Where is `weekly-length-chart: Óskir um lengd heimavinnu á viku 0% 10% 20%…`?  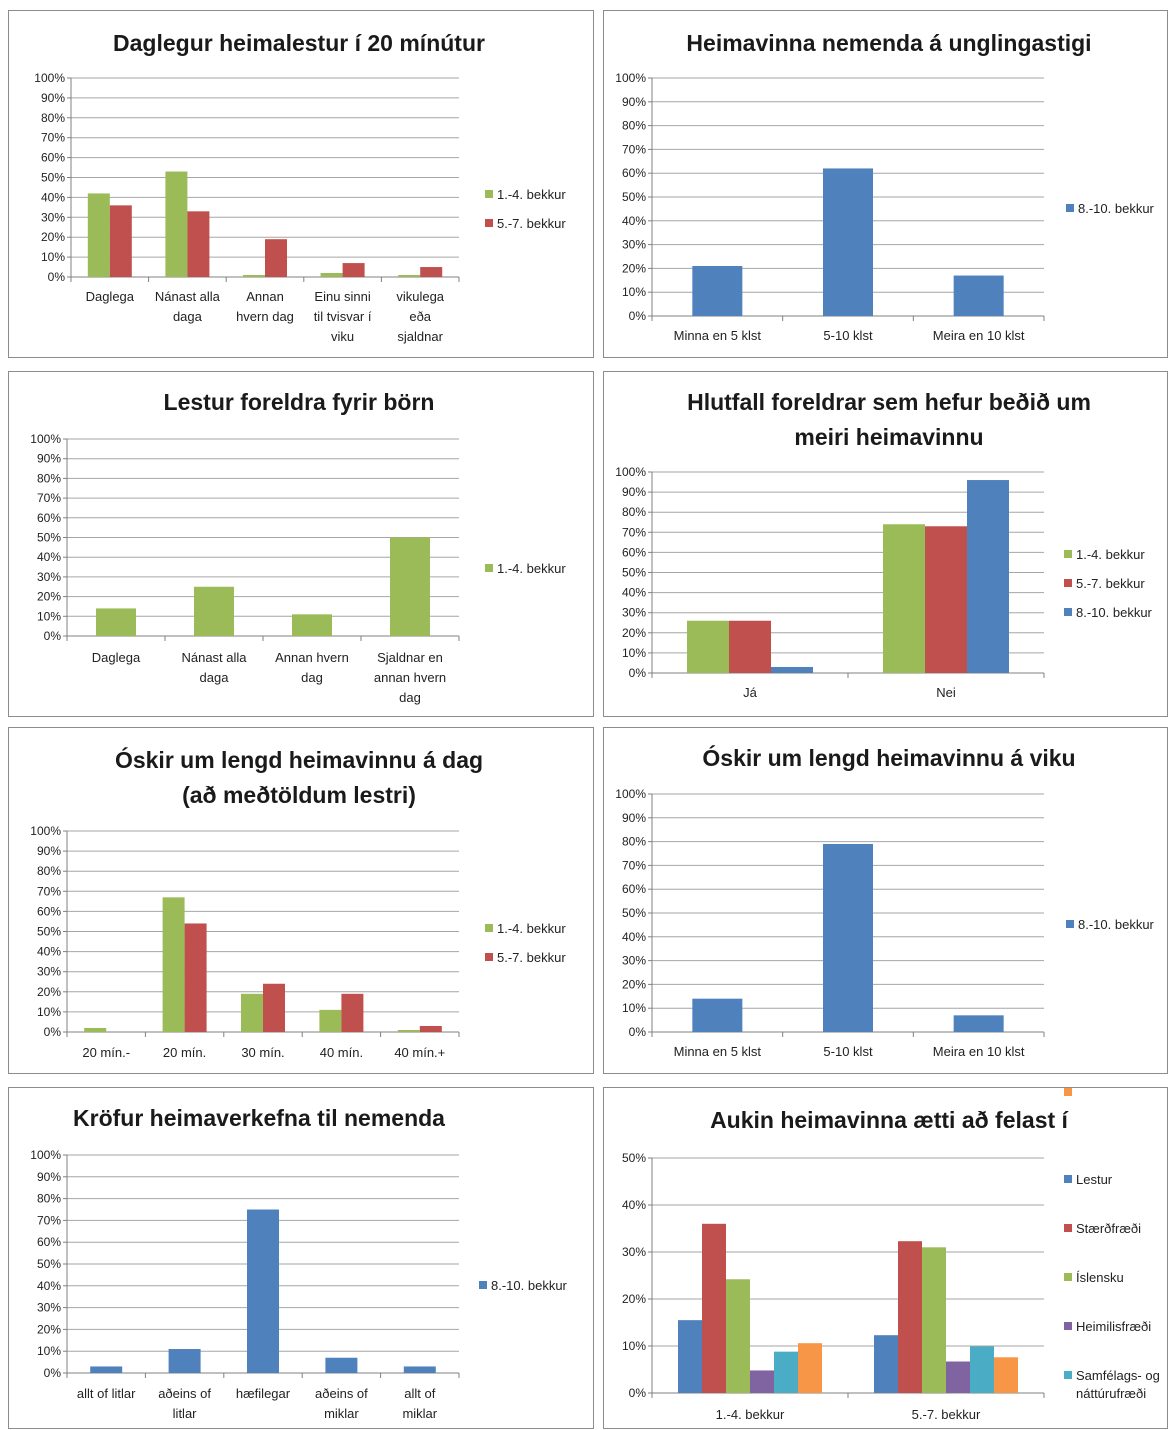 weekly-length-chart: Óskir um lengd heimavinnu á viku 0% 10% 20%… is located at coordinates (884, 901).